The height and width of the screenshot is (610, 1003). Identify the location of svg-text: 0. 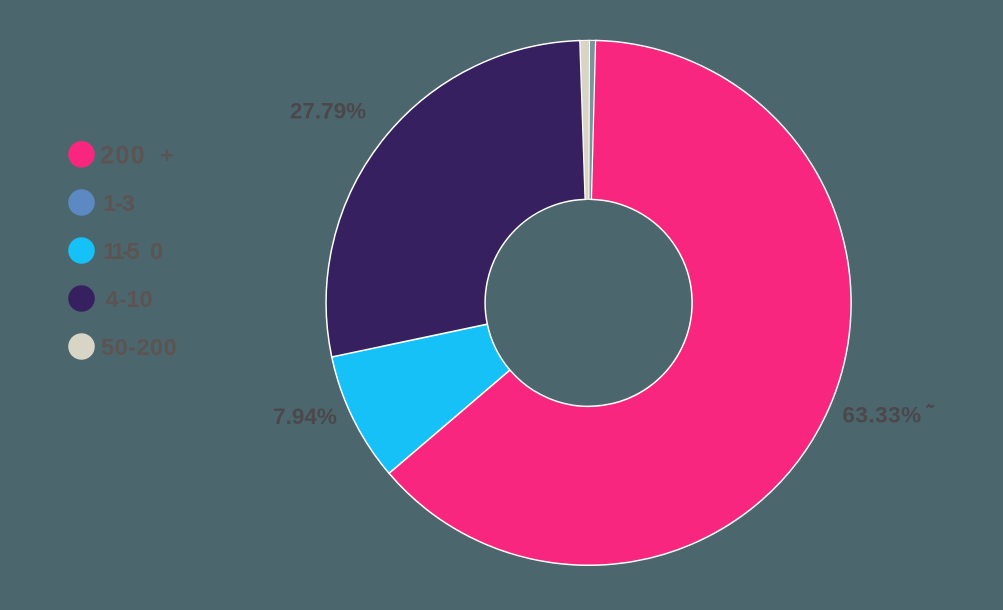
(156, 251).